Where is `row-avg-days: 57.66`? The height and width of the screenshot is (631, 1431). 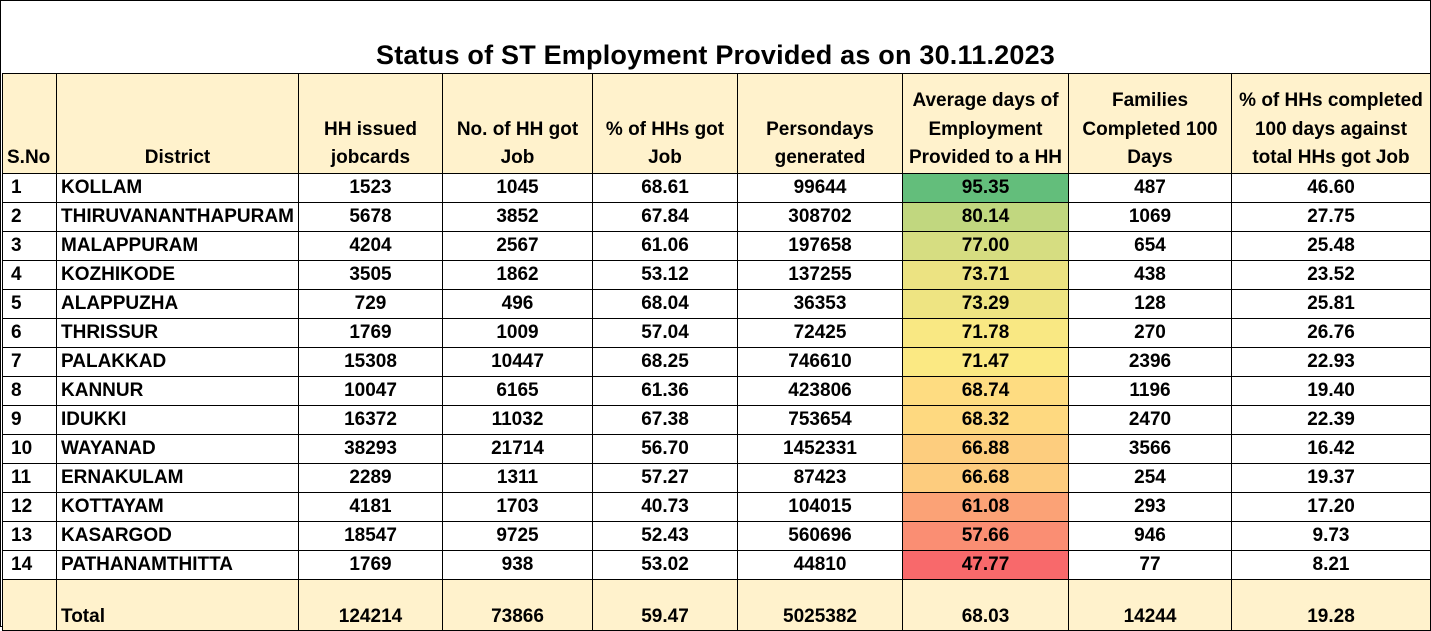 row-avg-days: 57.66 is located at coordinates (985, 536).